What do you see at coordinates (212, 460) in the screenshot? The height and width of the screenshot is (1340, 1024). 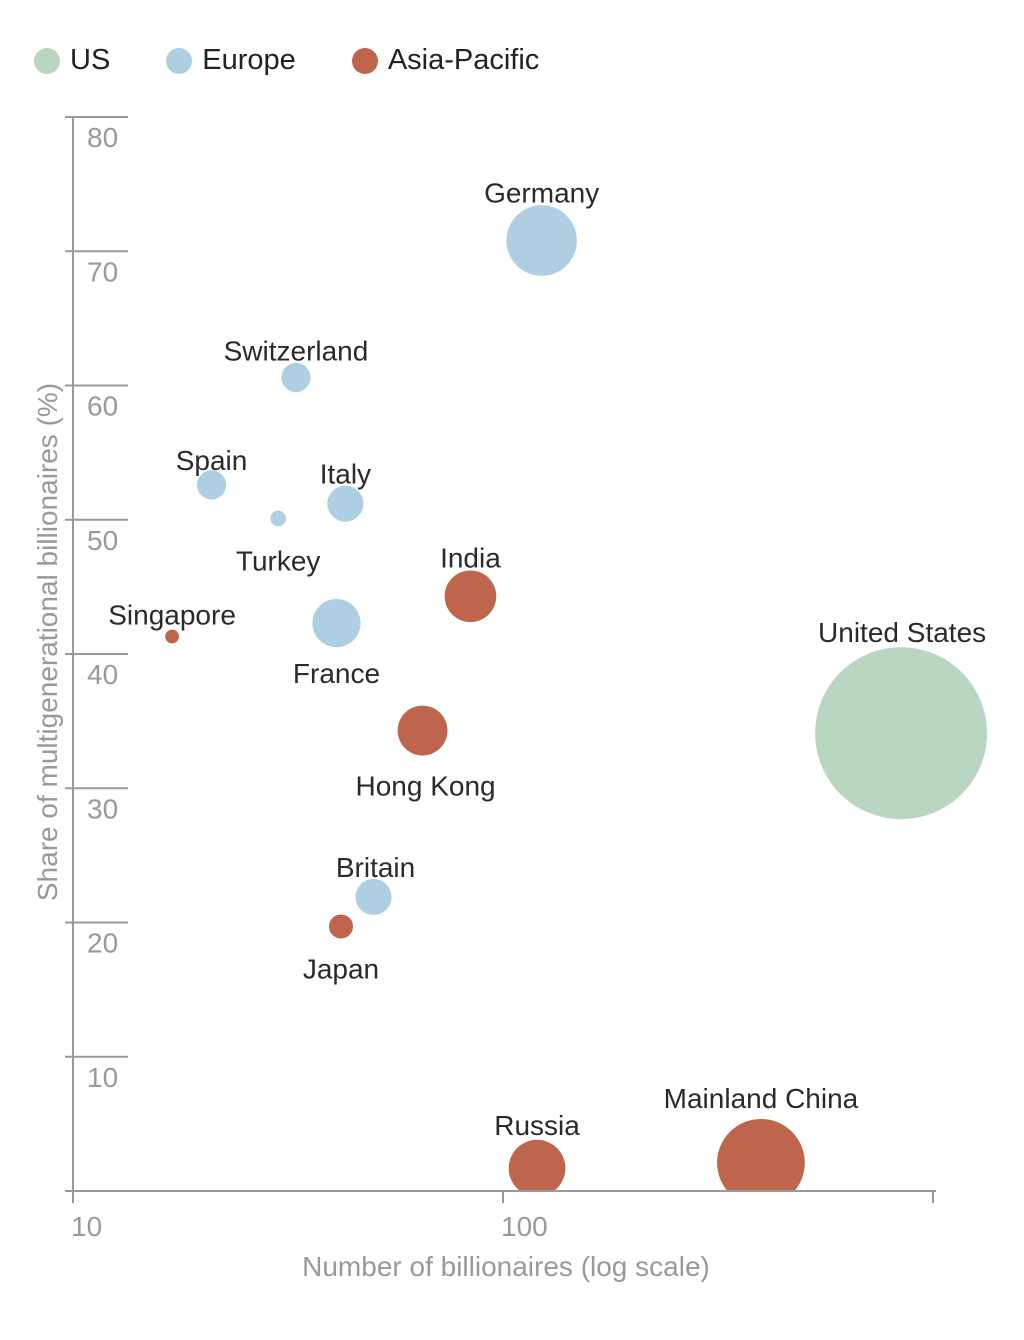 I see `label-spain: Spain` at bounding box center [212, 460].